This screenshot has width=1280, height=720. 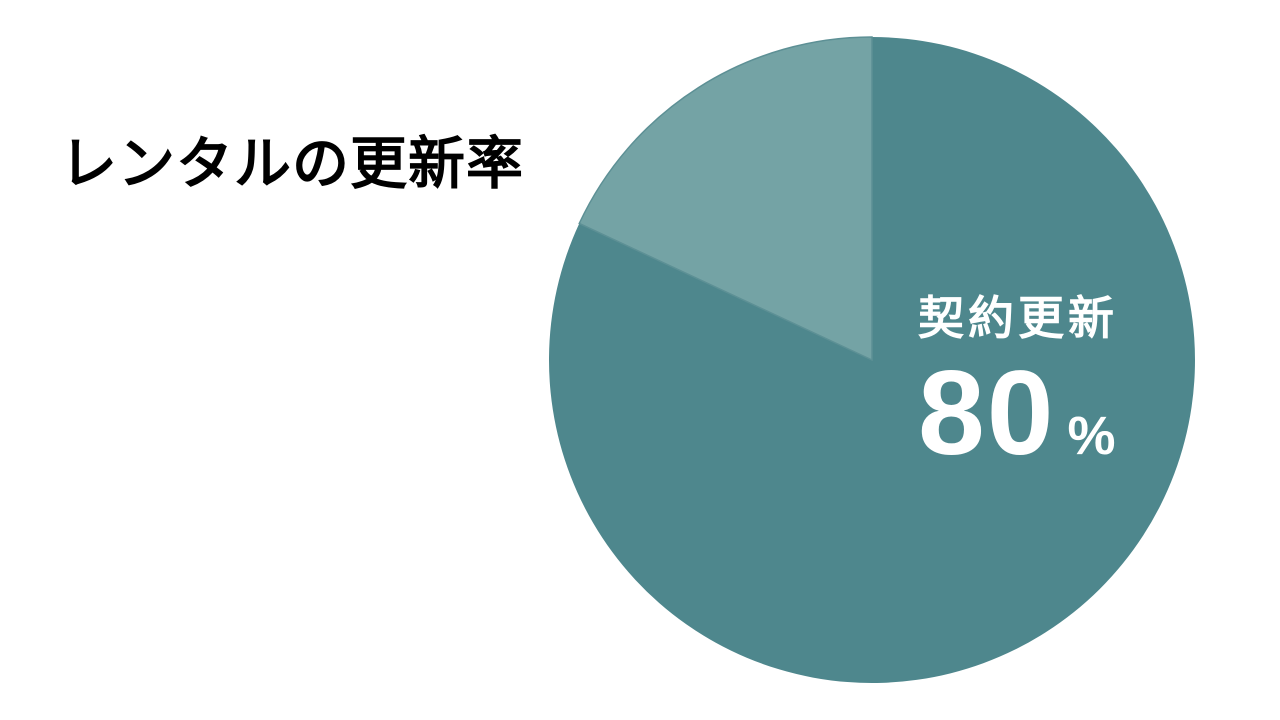 I want to click on slice-label: 契約更新 80 %, so click(x=1018, y=382).